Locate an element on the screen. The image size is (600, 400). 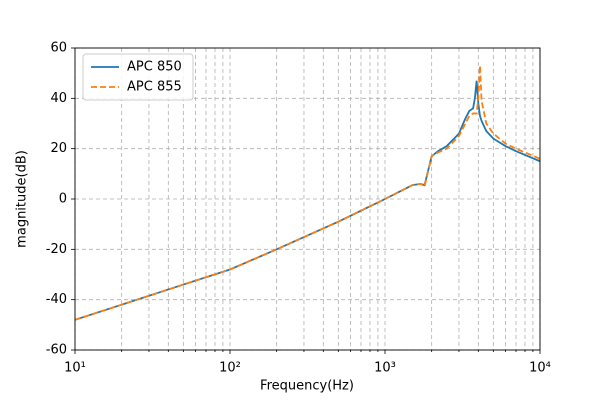
x-tick-label: 10⁴ is located at coordinates (540, 368).